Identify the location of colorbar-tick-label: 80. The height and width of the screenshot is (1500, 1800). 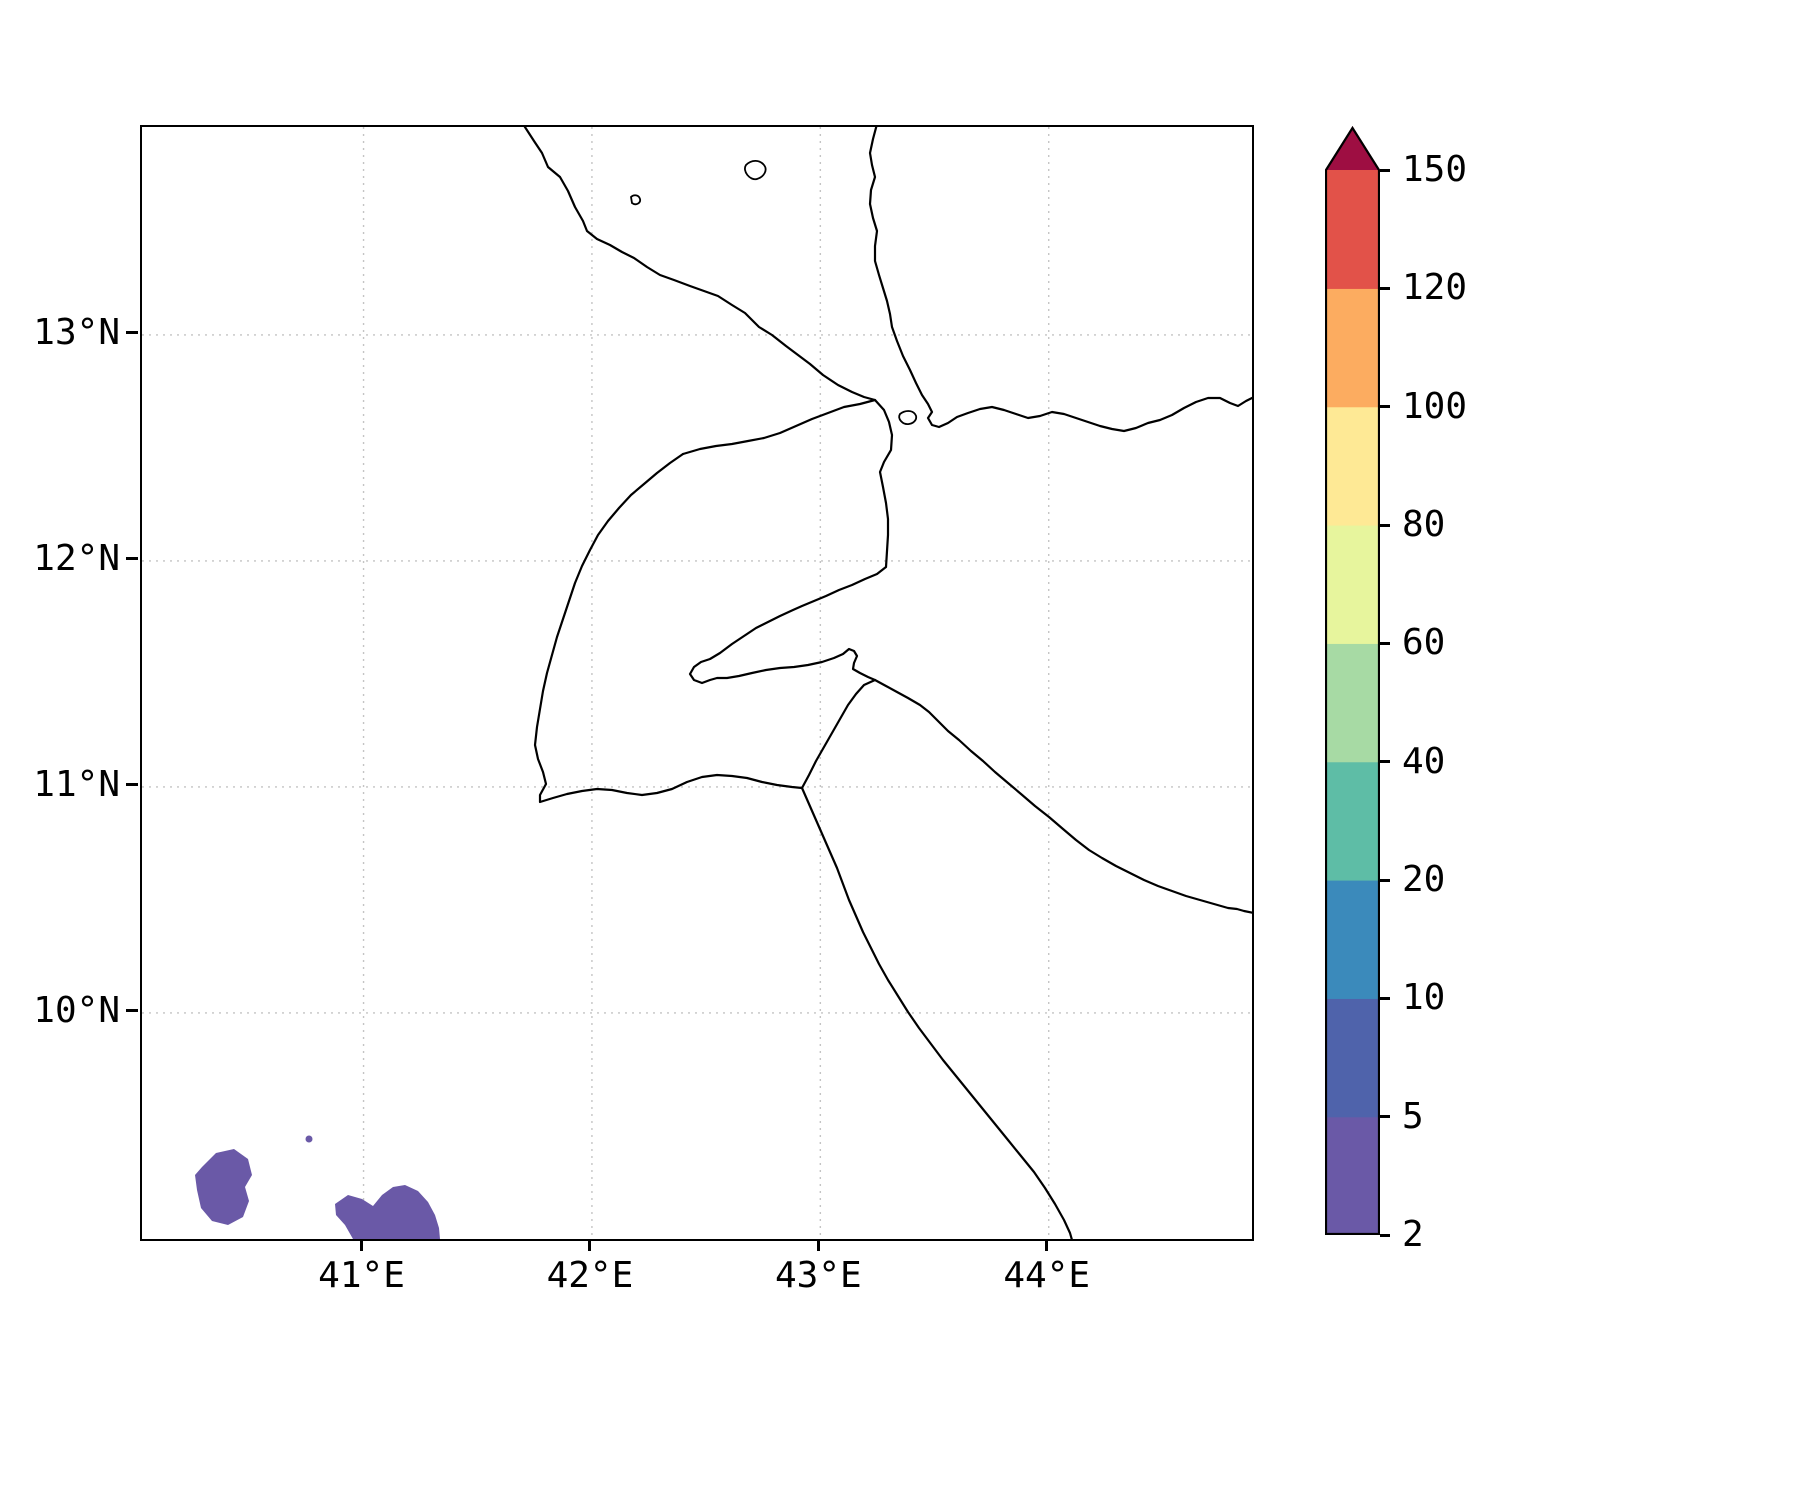
(1424, 524).